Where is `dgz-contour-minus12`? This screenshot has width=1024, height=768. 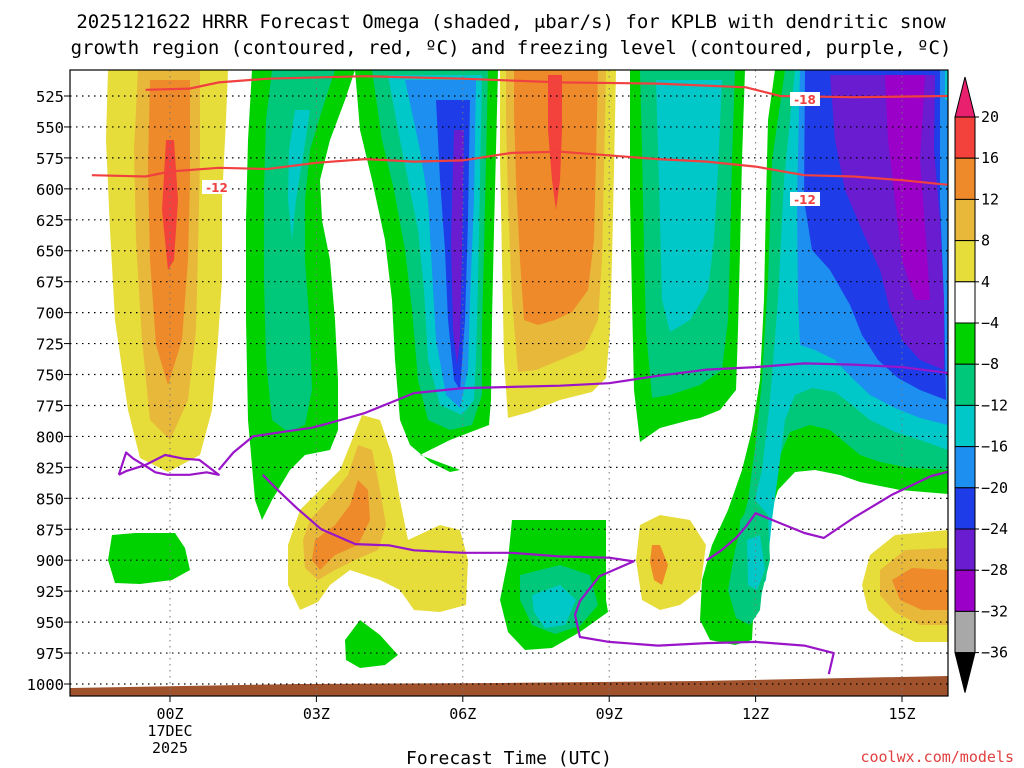 dgz-contour-minus12 is located at coordinates (519, 168).